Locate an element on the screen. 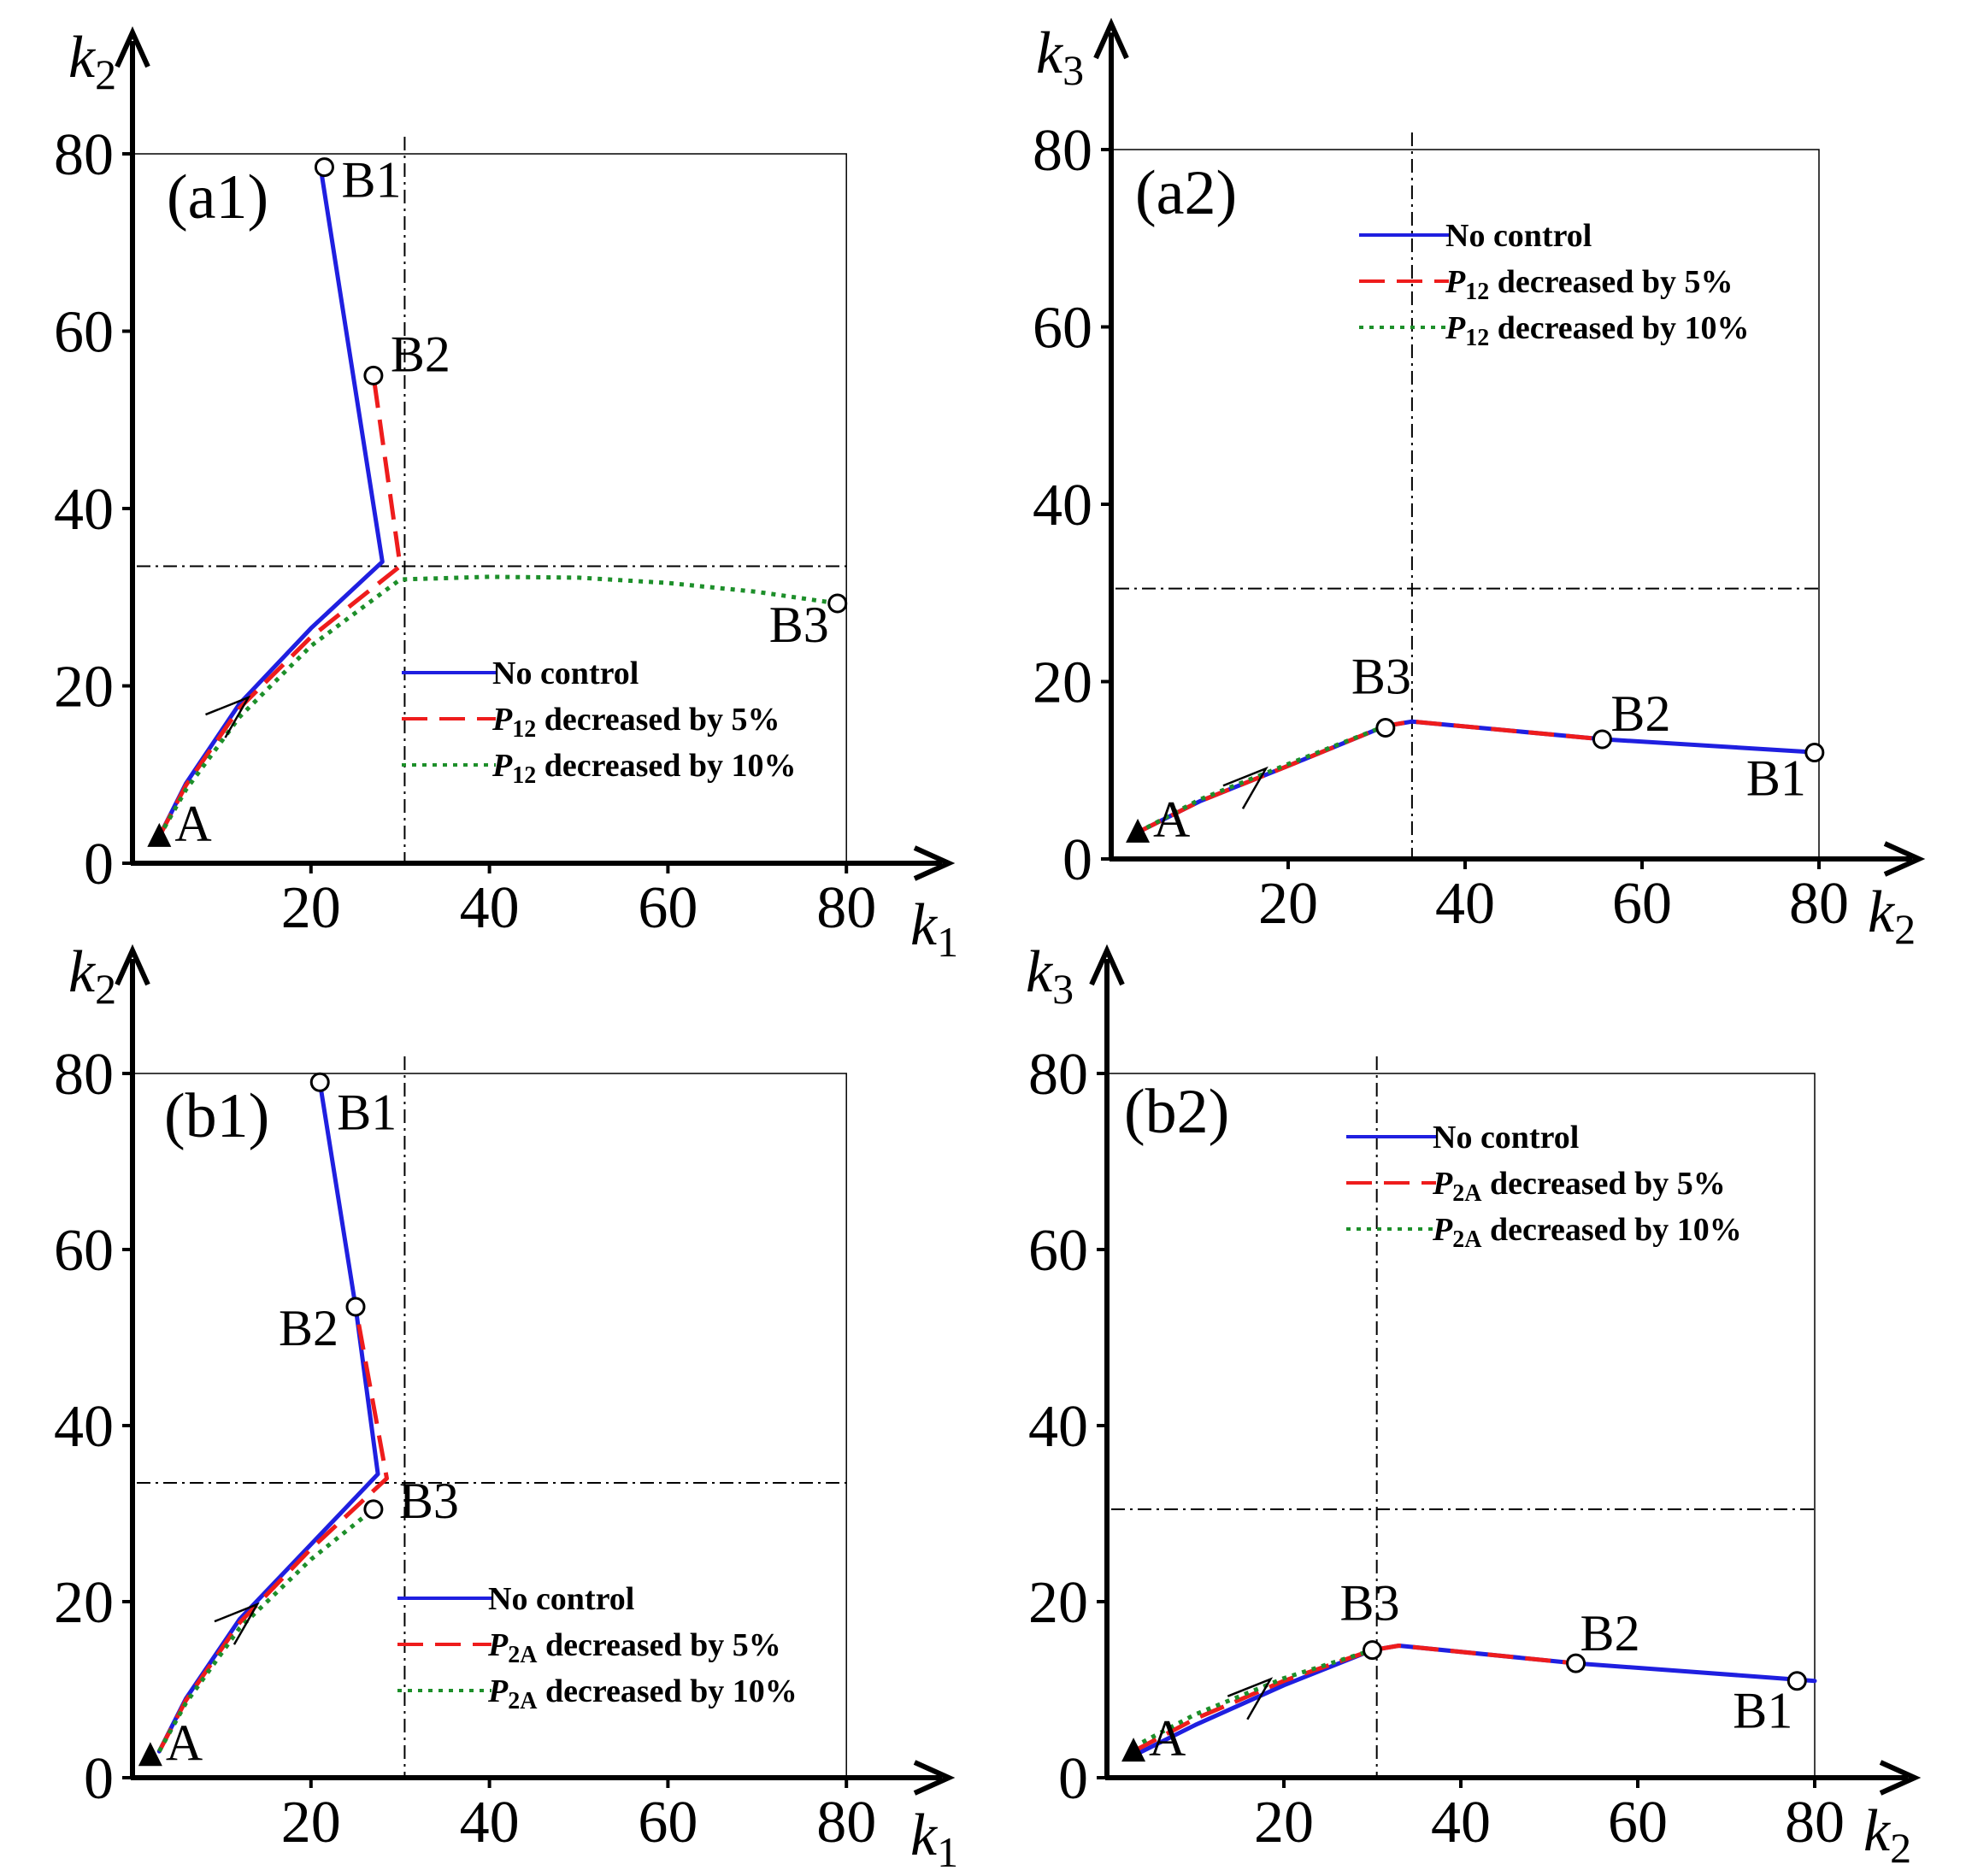 The height and width of the screenshot is (1876, 1966). x-axis-label-var: k is located at coordinates (1882, 912).